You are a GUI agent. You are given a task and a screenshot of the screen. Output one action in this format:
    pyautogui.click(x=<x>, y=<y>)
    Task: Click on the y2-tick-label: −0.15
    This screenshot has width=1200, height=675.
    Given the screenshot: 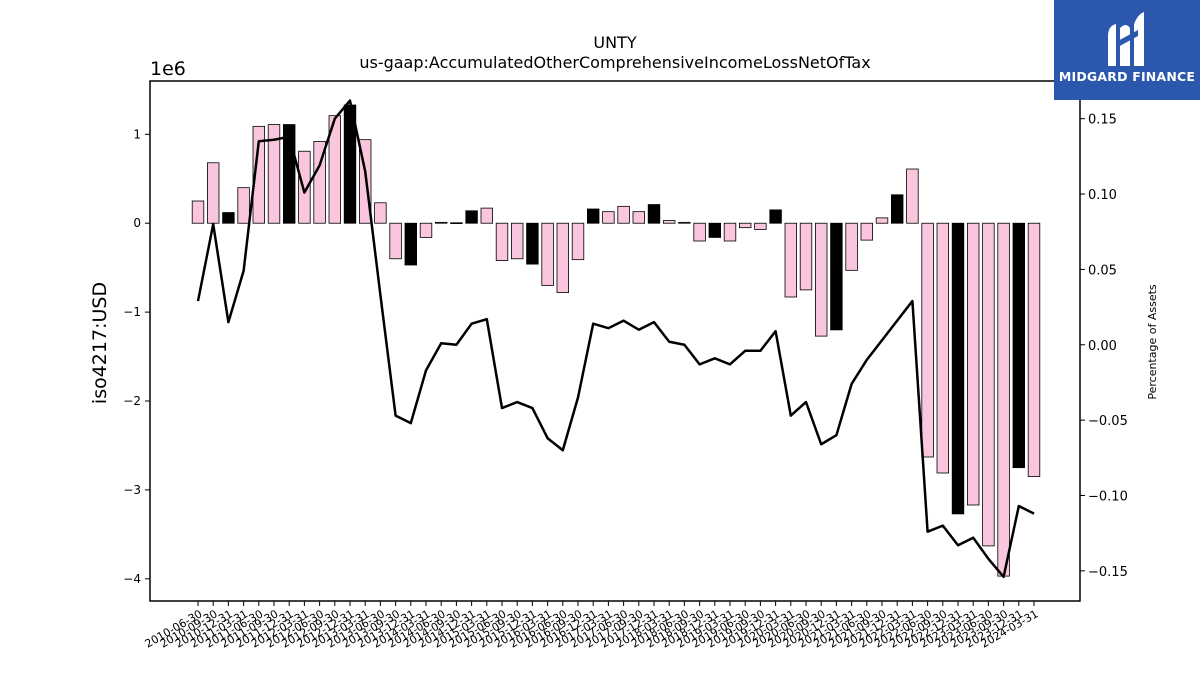 What is the action you would take?
    pyautogui.click(x=1108, y=572)
    